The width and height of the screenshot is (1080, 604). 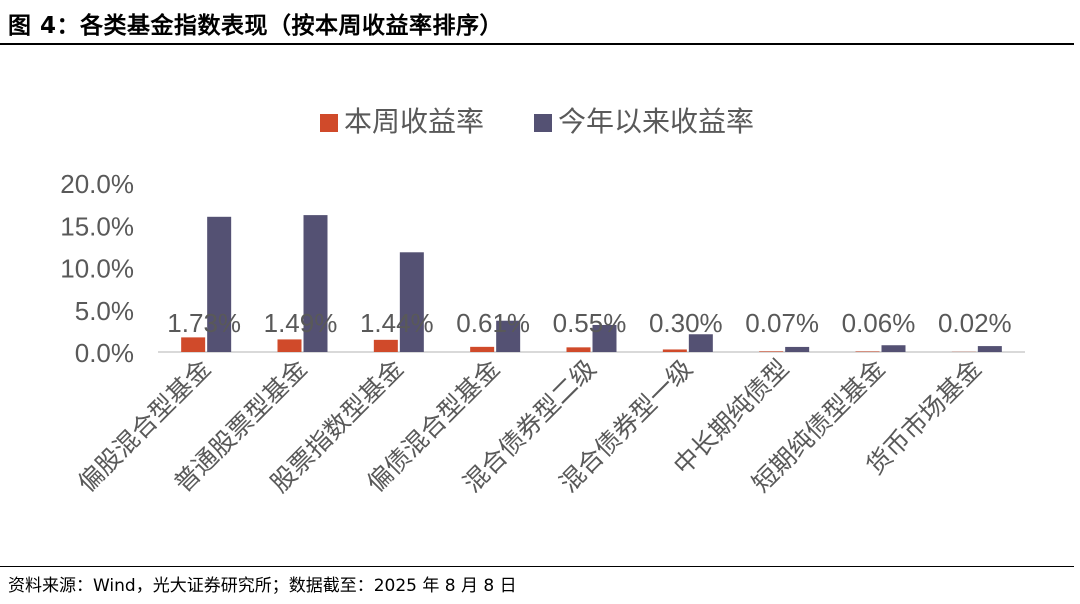 I want to click on data-label-weekly: 0.02%, so click(x=975, y=323).